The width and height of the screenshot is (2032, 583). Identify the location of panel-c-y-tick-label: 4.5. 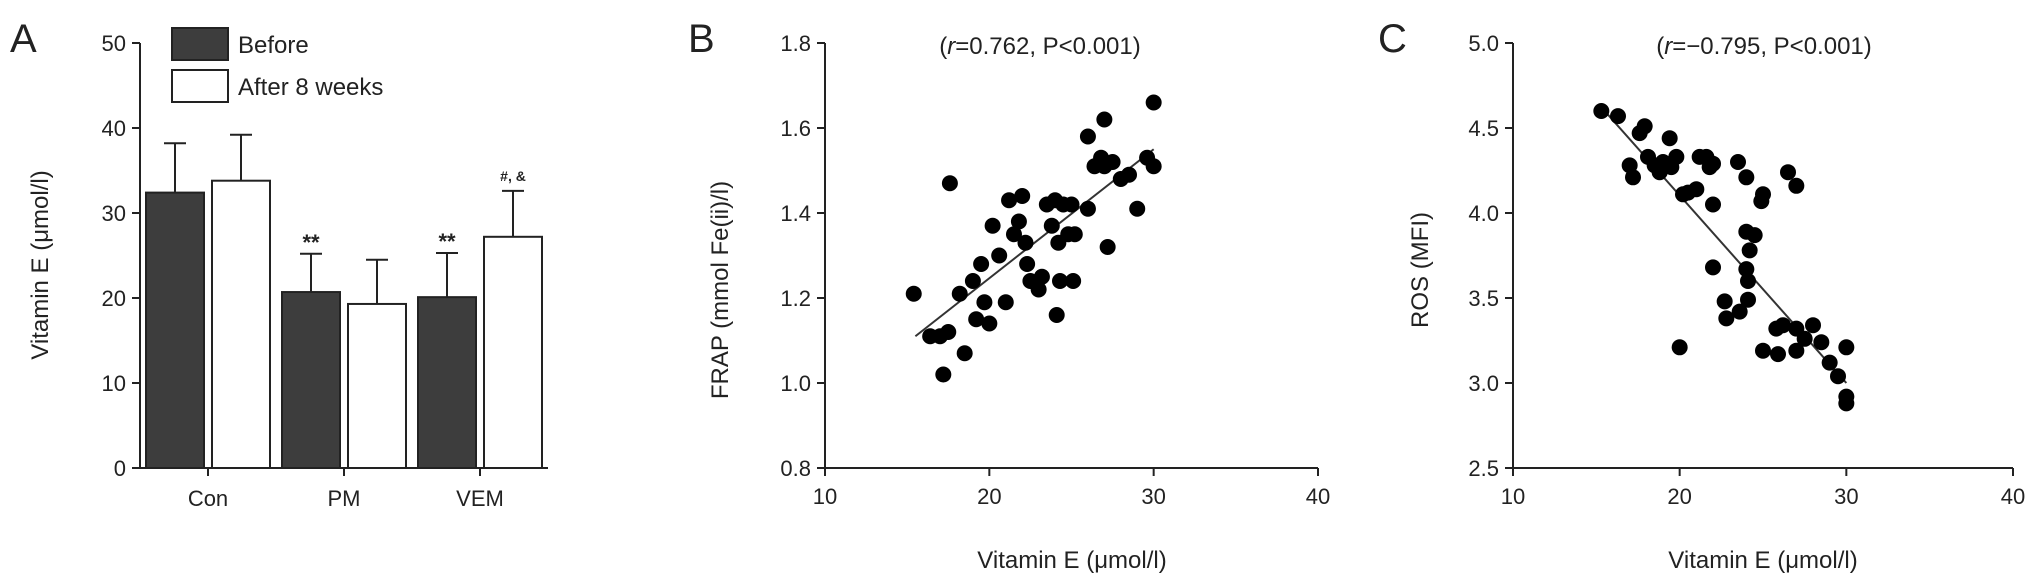
(1483, 128).